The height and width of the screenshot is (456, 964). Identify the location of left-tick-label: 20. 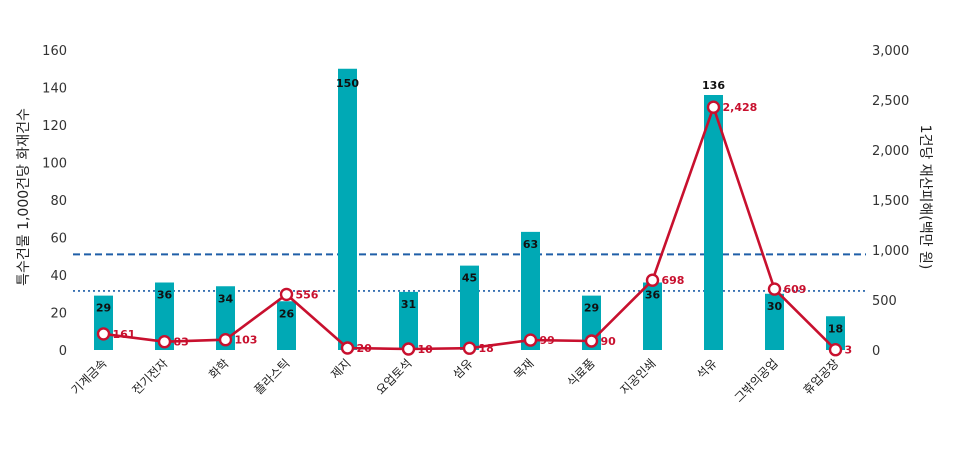
(58, 314).